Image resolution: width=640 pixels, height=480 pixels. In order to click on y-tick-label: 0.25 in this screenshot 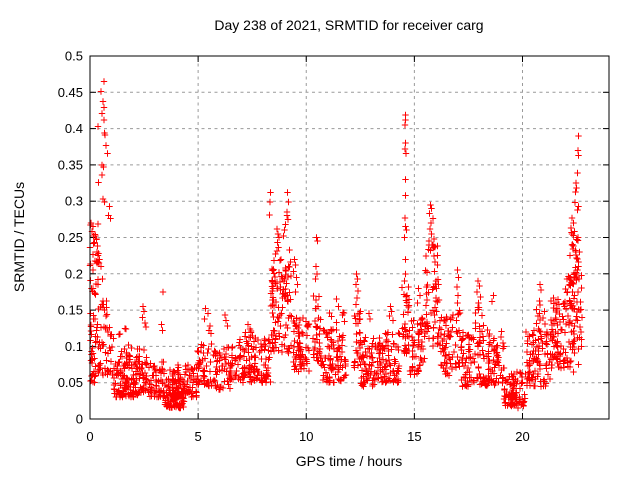, I will do `click(70, 237)`.